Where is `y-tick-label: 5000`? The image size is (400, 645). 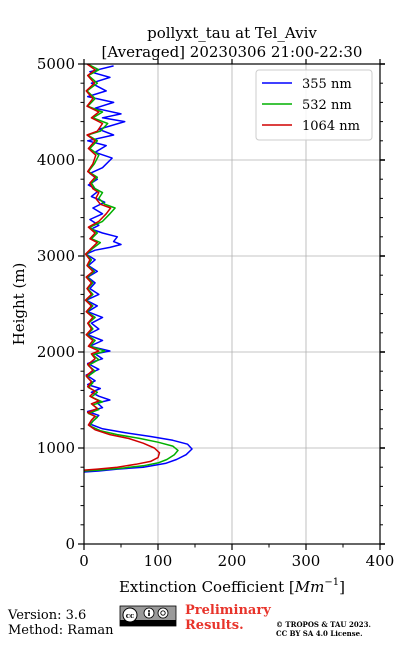 y-tick-label: 5000 is located at coordinates (56, 64).